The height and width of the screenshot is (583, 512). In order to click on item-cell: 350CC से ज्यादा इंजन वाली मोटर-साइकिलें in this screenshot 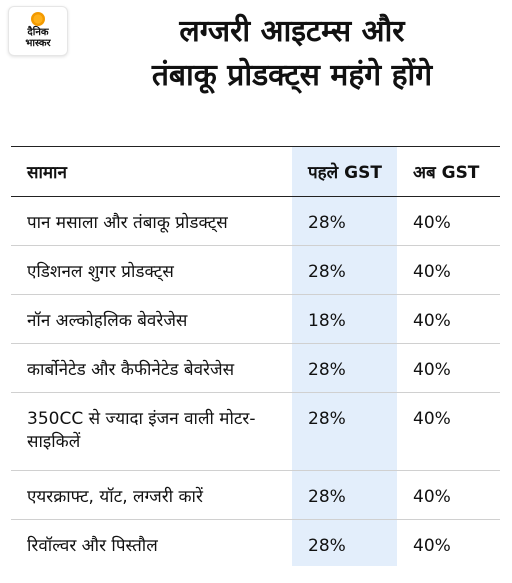, I will do `click(151, 431)`.